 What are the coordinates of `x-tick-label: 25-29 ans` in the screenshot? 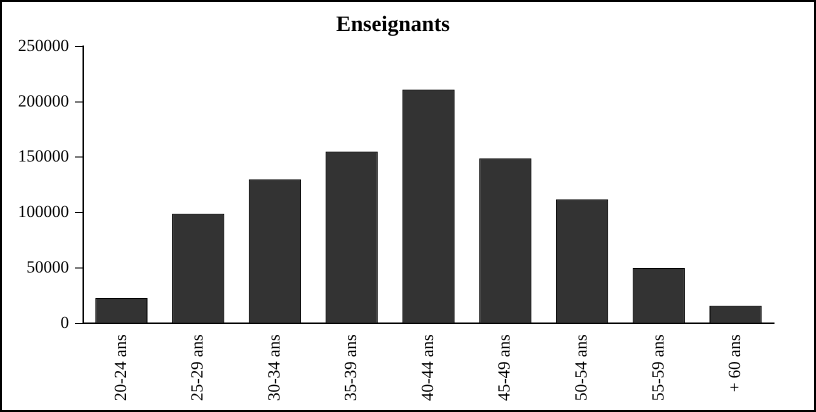 It's located at (197, 368).